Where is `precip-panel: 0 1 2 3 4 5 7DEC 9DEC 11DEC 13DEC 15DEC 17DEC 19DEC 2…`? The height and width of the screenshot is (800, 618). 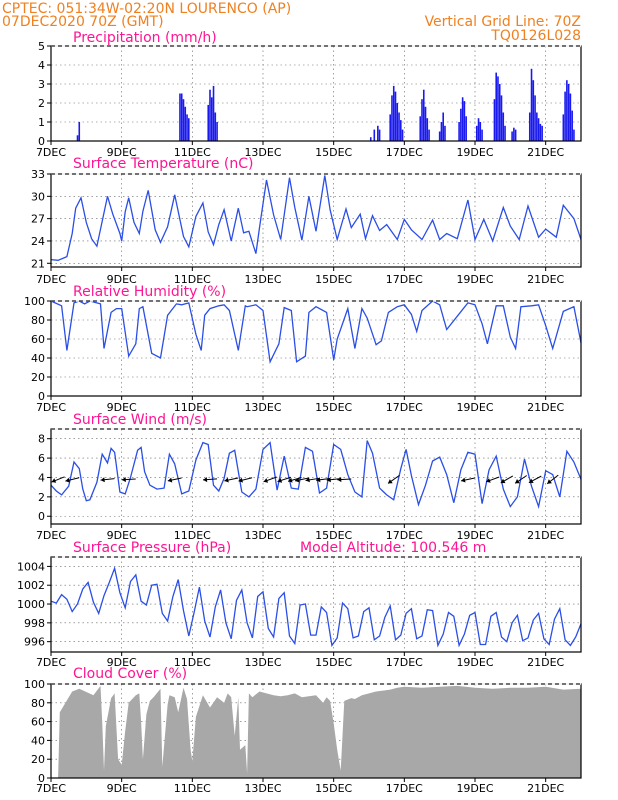 precip-panel: 0 1 2 3 4 5 7DEC 9DEC 11DEC 13DEC 15DEC 17DEC 19DEC 2… is located at coordinates (309, 94).